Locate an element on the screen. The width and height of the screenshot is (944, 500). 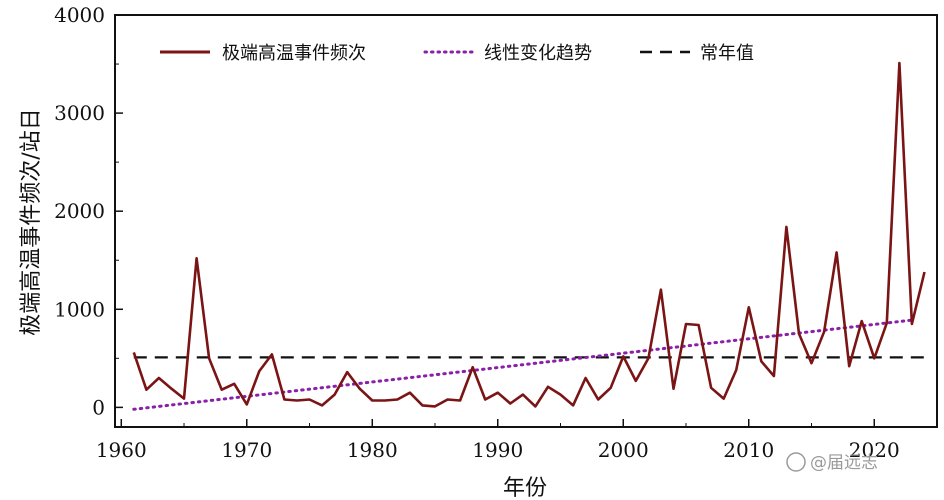
x-tick-label: 2000 is located at coordinates (623, 450).